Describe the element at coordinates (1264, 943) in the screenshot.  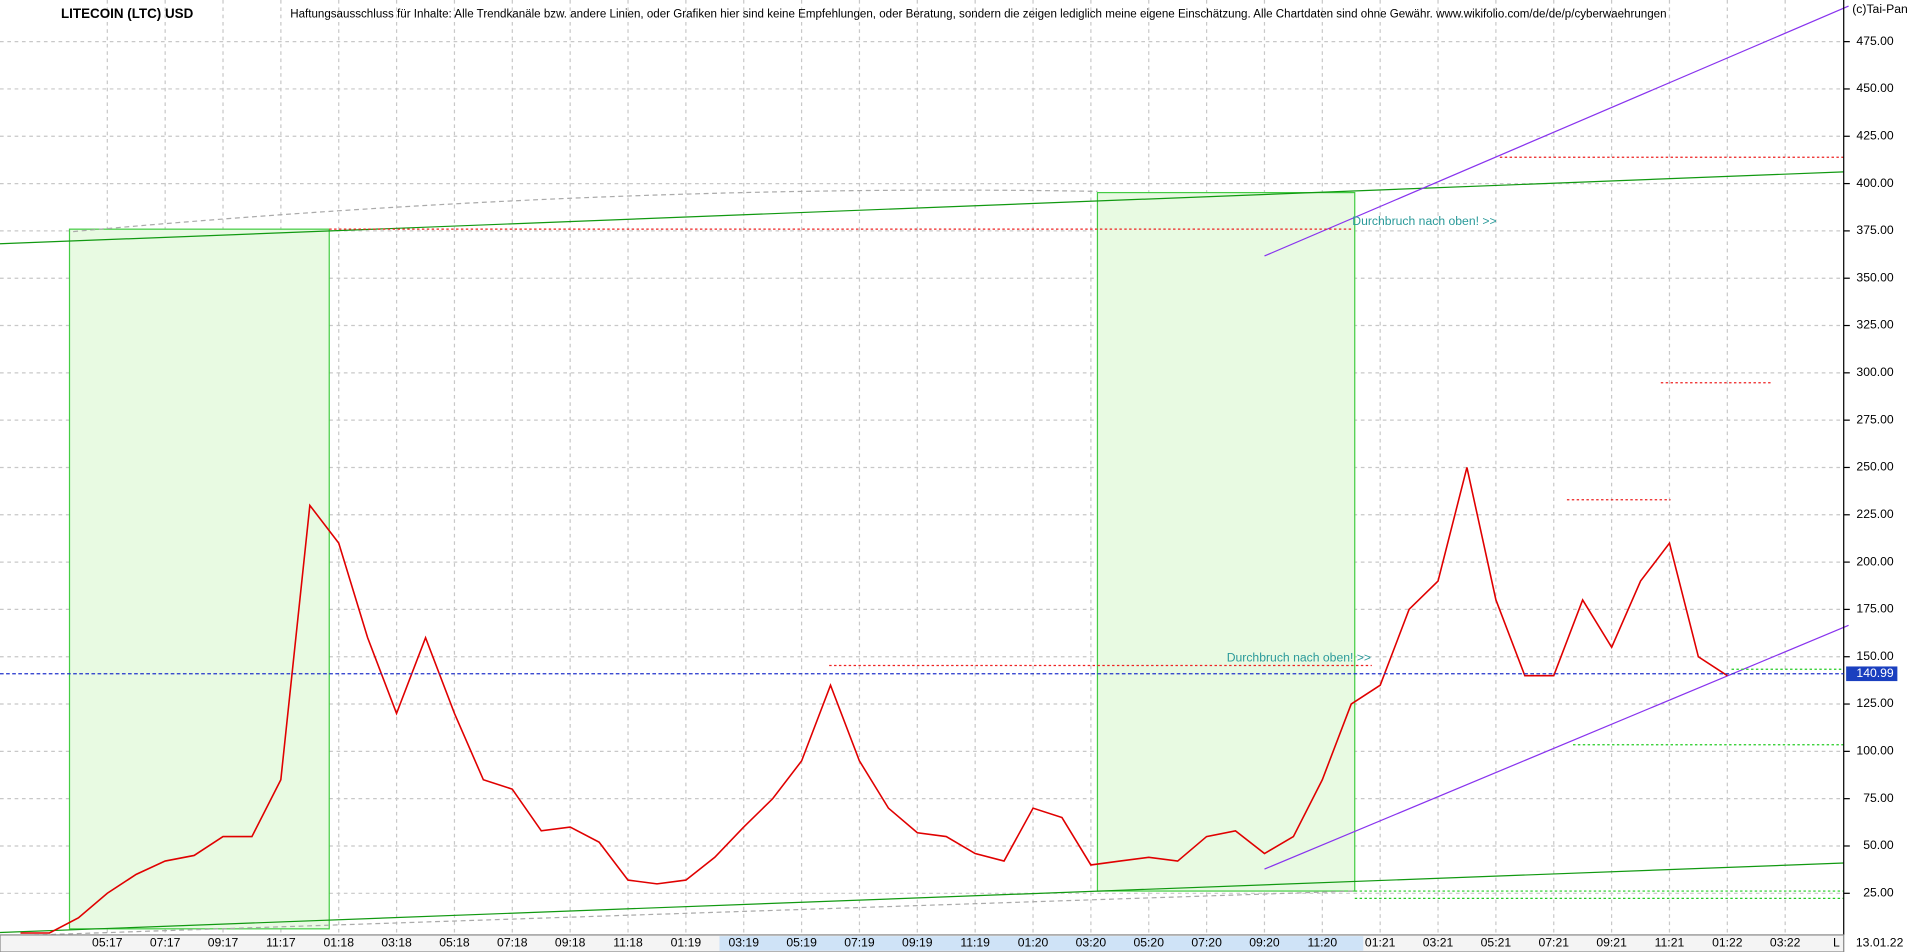
I see `x-tick-label: 09:20` at that location.